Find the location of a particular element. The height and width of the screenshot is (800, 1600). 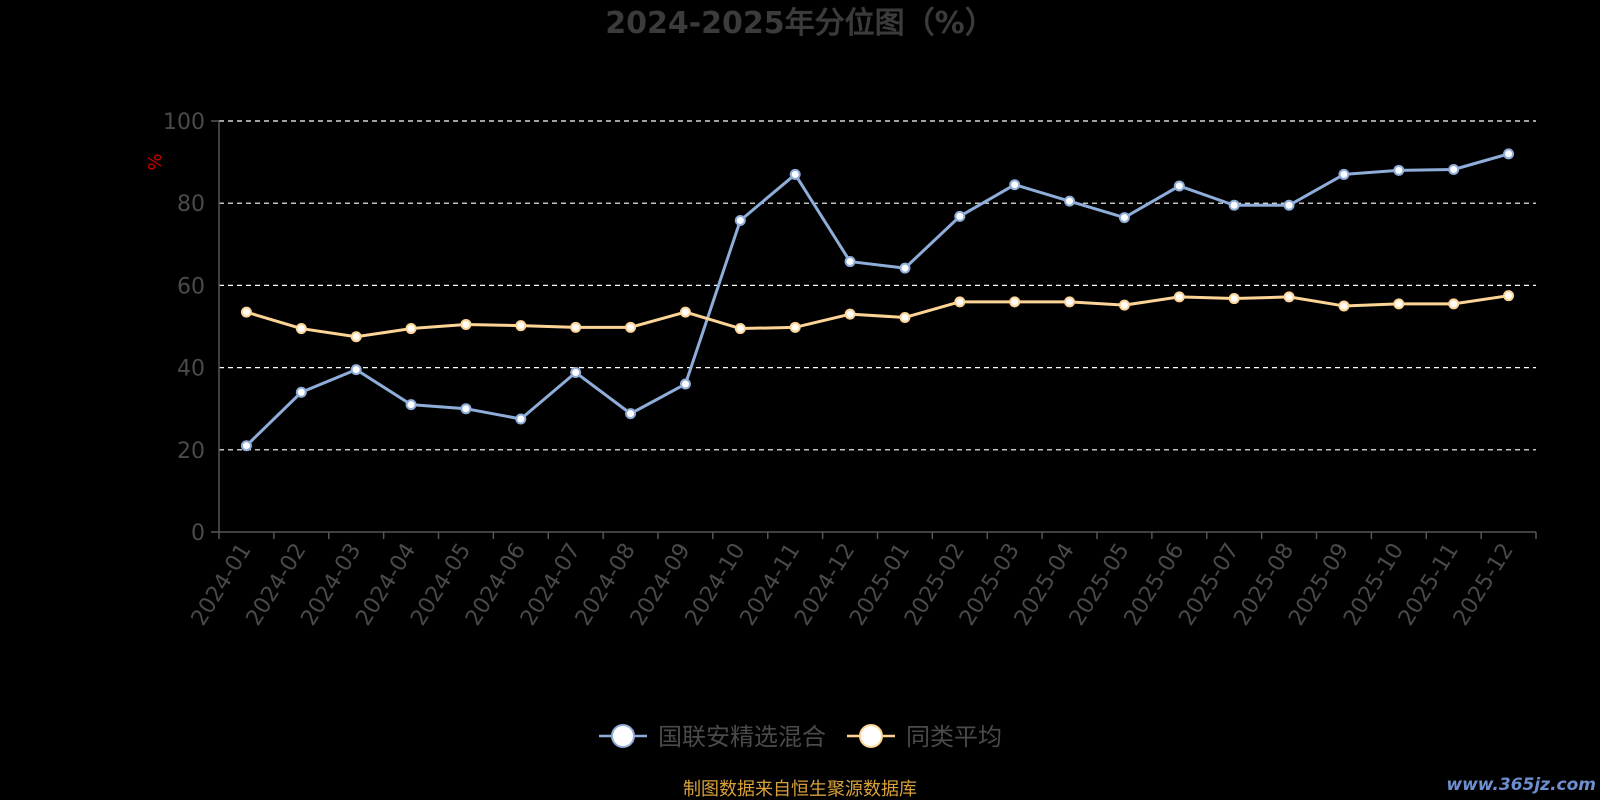

y-tick-labels: 0 20 40 60 80 100 is located at coordinates (184, 328).